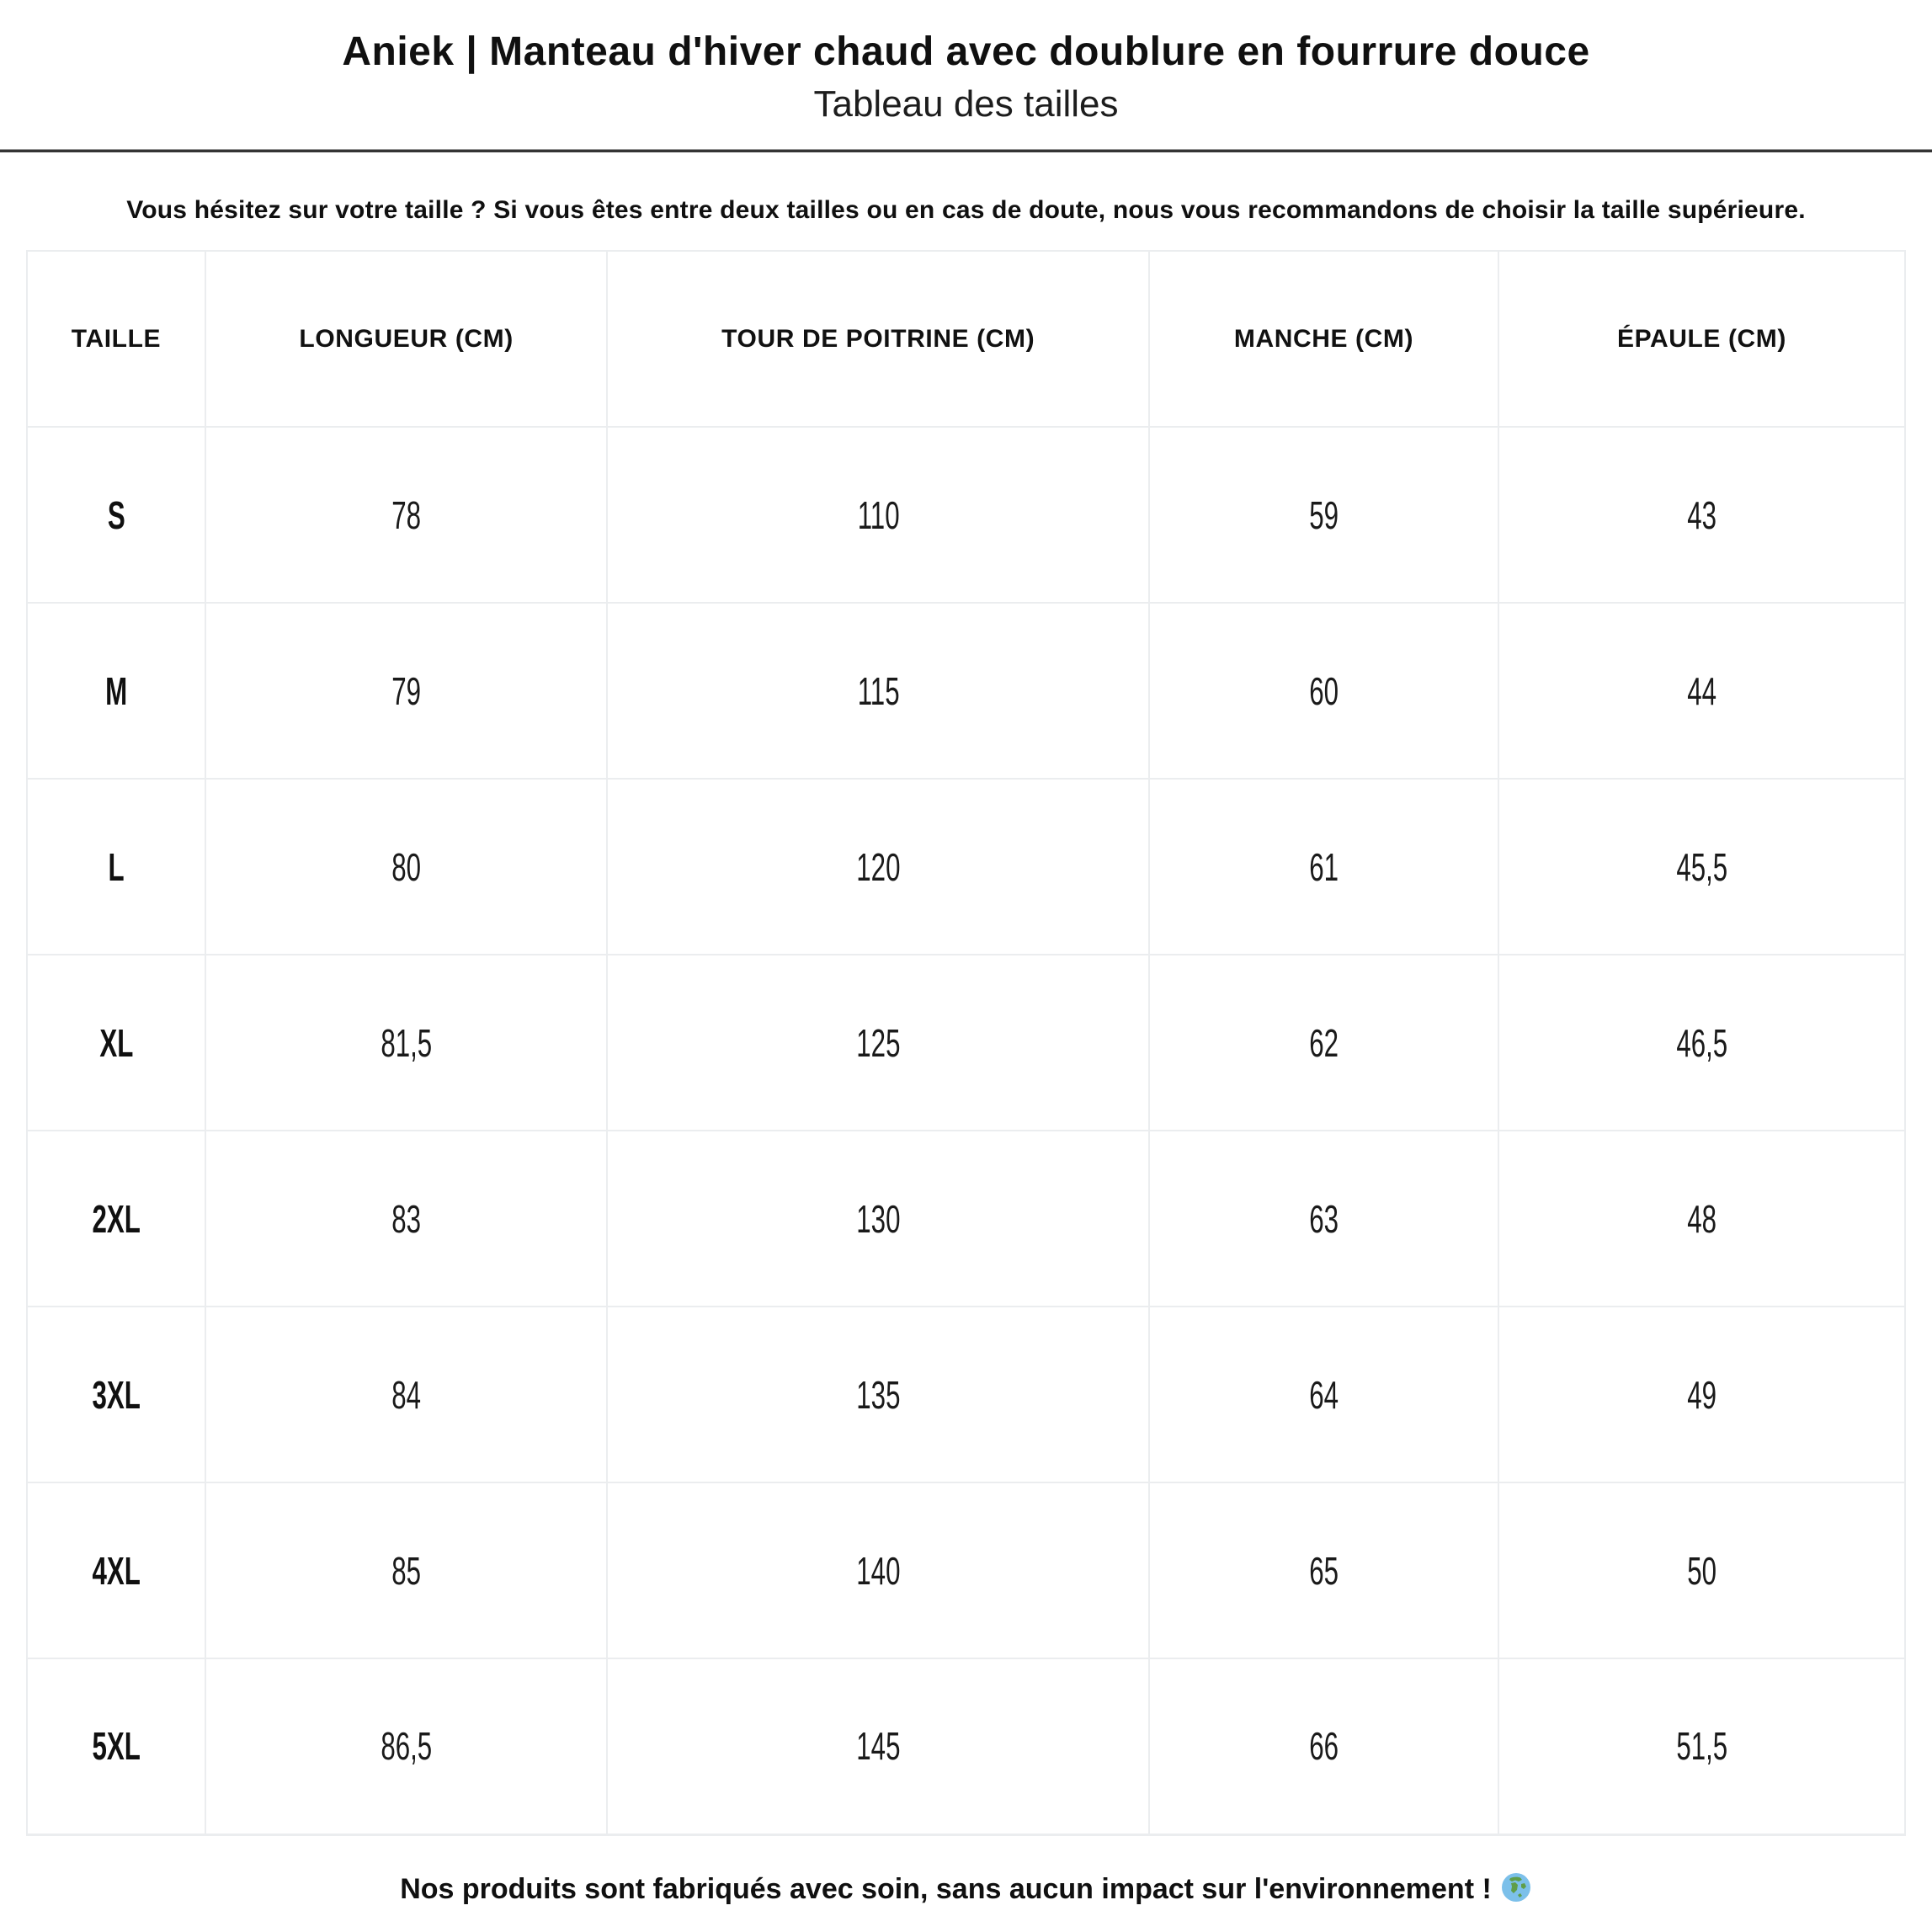  Describe the element at coordinates (407, 1395) in the screenshot. I see `length-value: 84` at that location.